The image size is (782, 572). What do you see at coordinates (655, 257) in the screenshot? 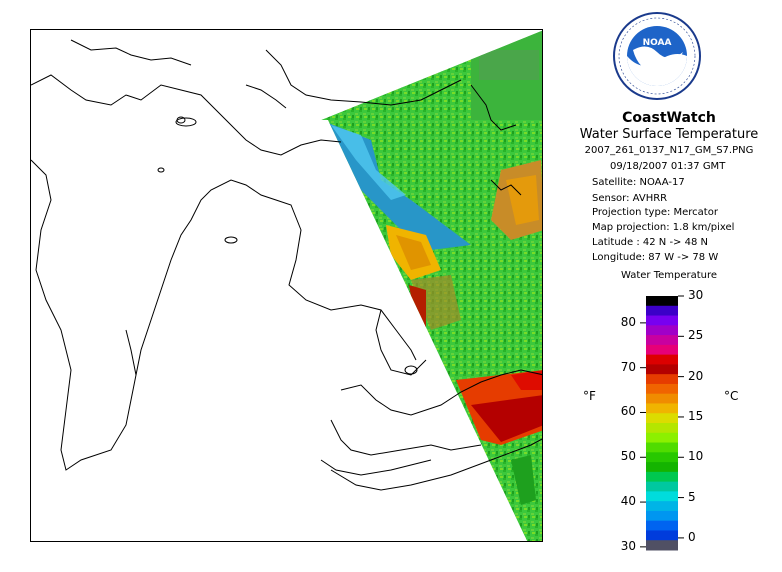
I see `longitude: Longitude: 87 W -> 78 W` at bounding box center [655, 257].